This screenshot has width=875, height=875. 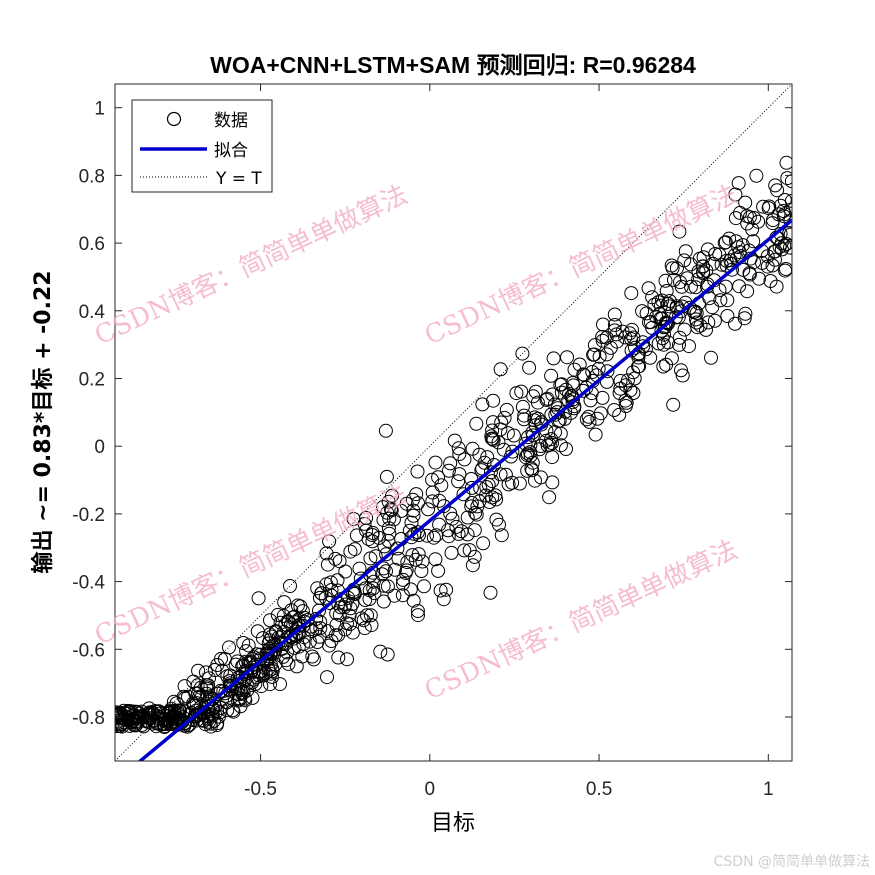 What do you see at coordinates (92, 244) in the screenshot?
I see `y-tick-label: 0.6` at bounding box center [92, 244].